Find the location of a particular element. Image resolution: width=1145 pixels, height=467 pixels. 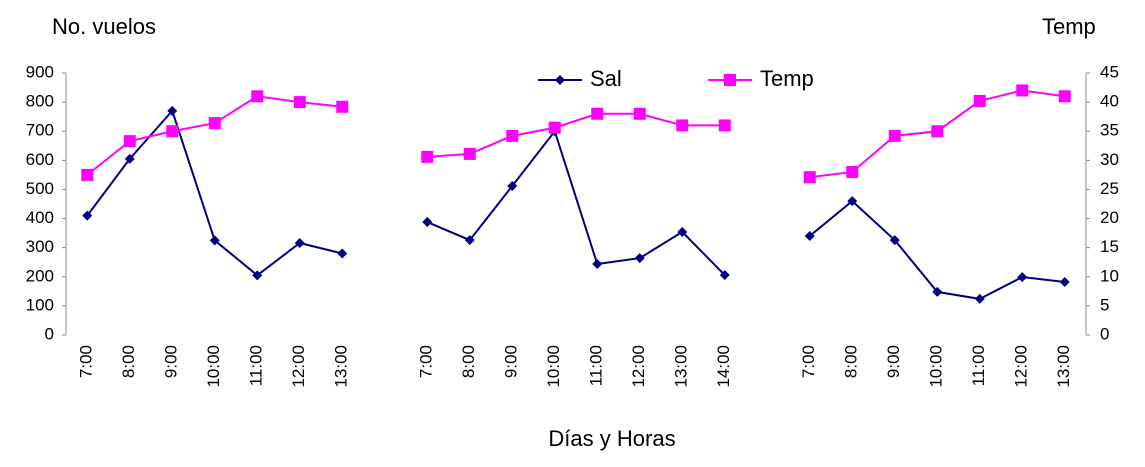

y2-tick-label: 20 is located at coordinates (1109, 217).